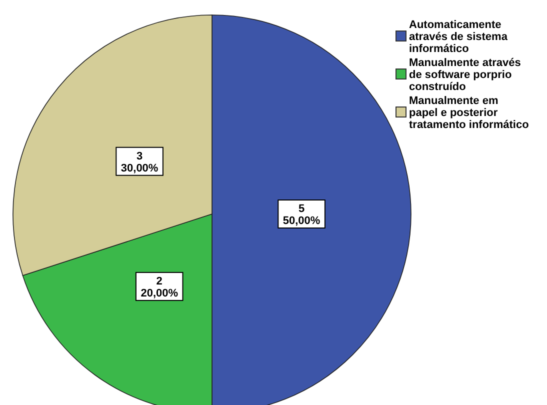 This screenshot has width=547, height=405. I want to click on data-label: 3 30,00%, so click(139, 162).